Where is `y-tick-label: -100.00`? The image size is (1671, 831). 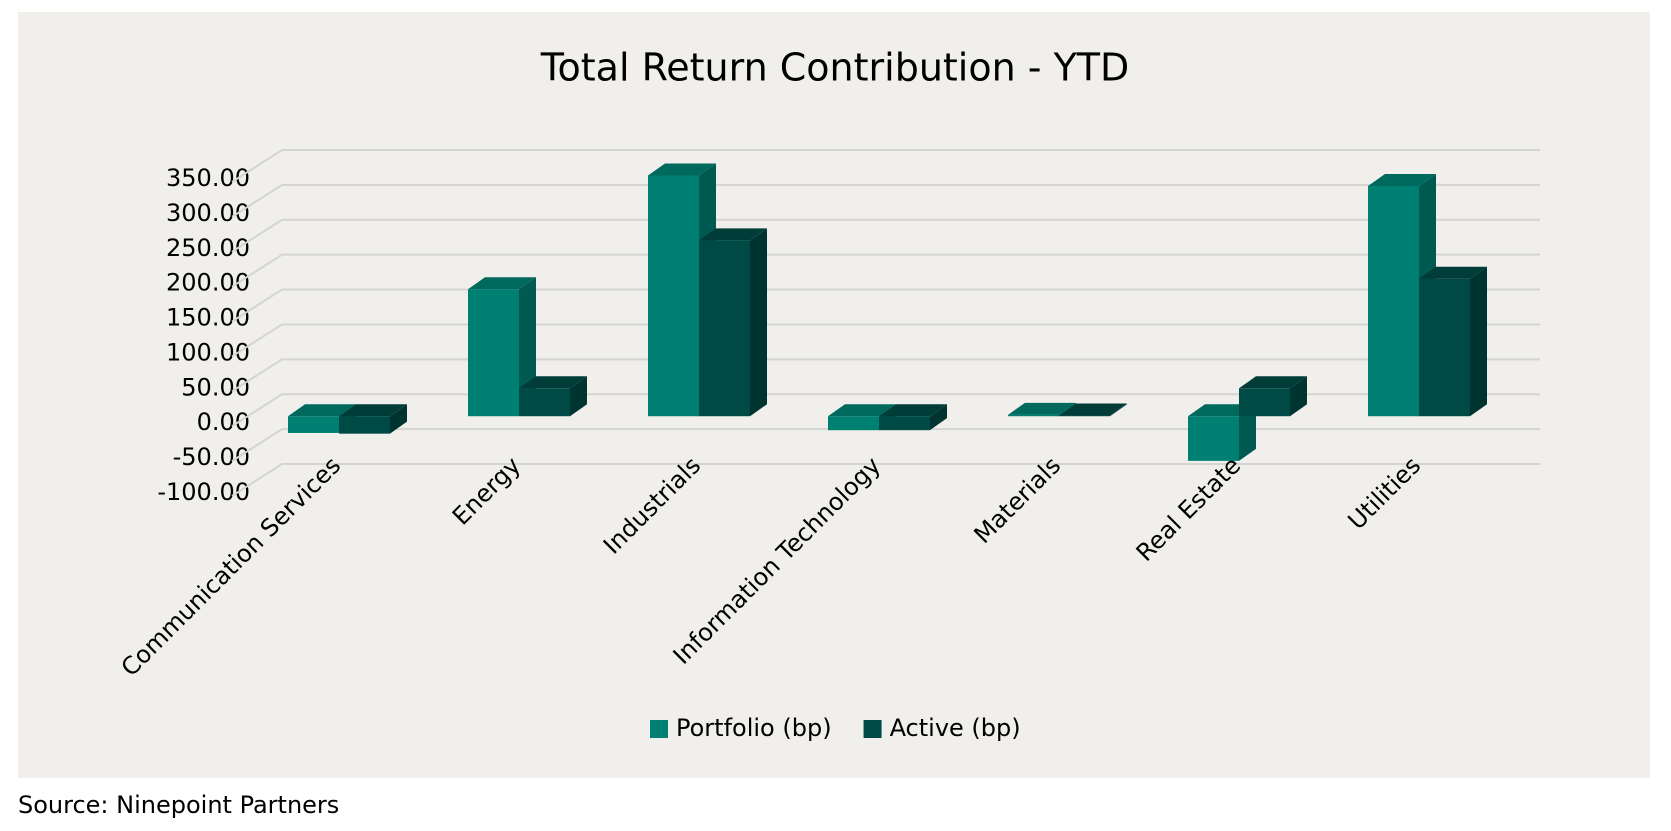 y-tick-label: -100.00 is located at coordinates (203, 492).